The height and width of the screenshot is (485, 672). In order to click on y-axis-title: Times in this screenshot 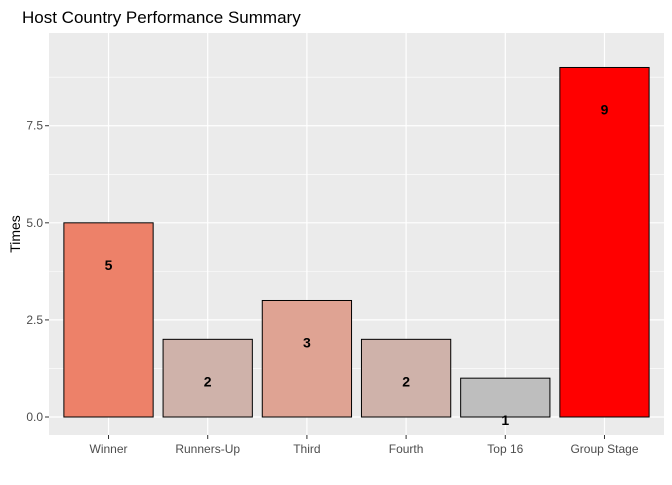, I will do `click(15, 234)`.